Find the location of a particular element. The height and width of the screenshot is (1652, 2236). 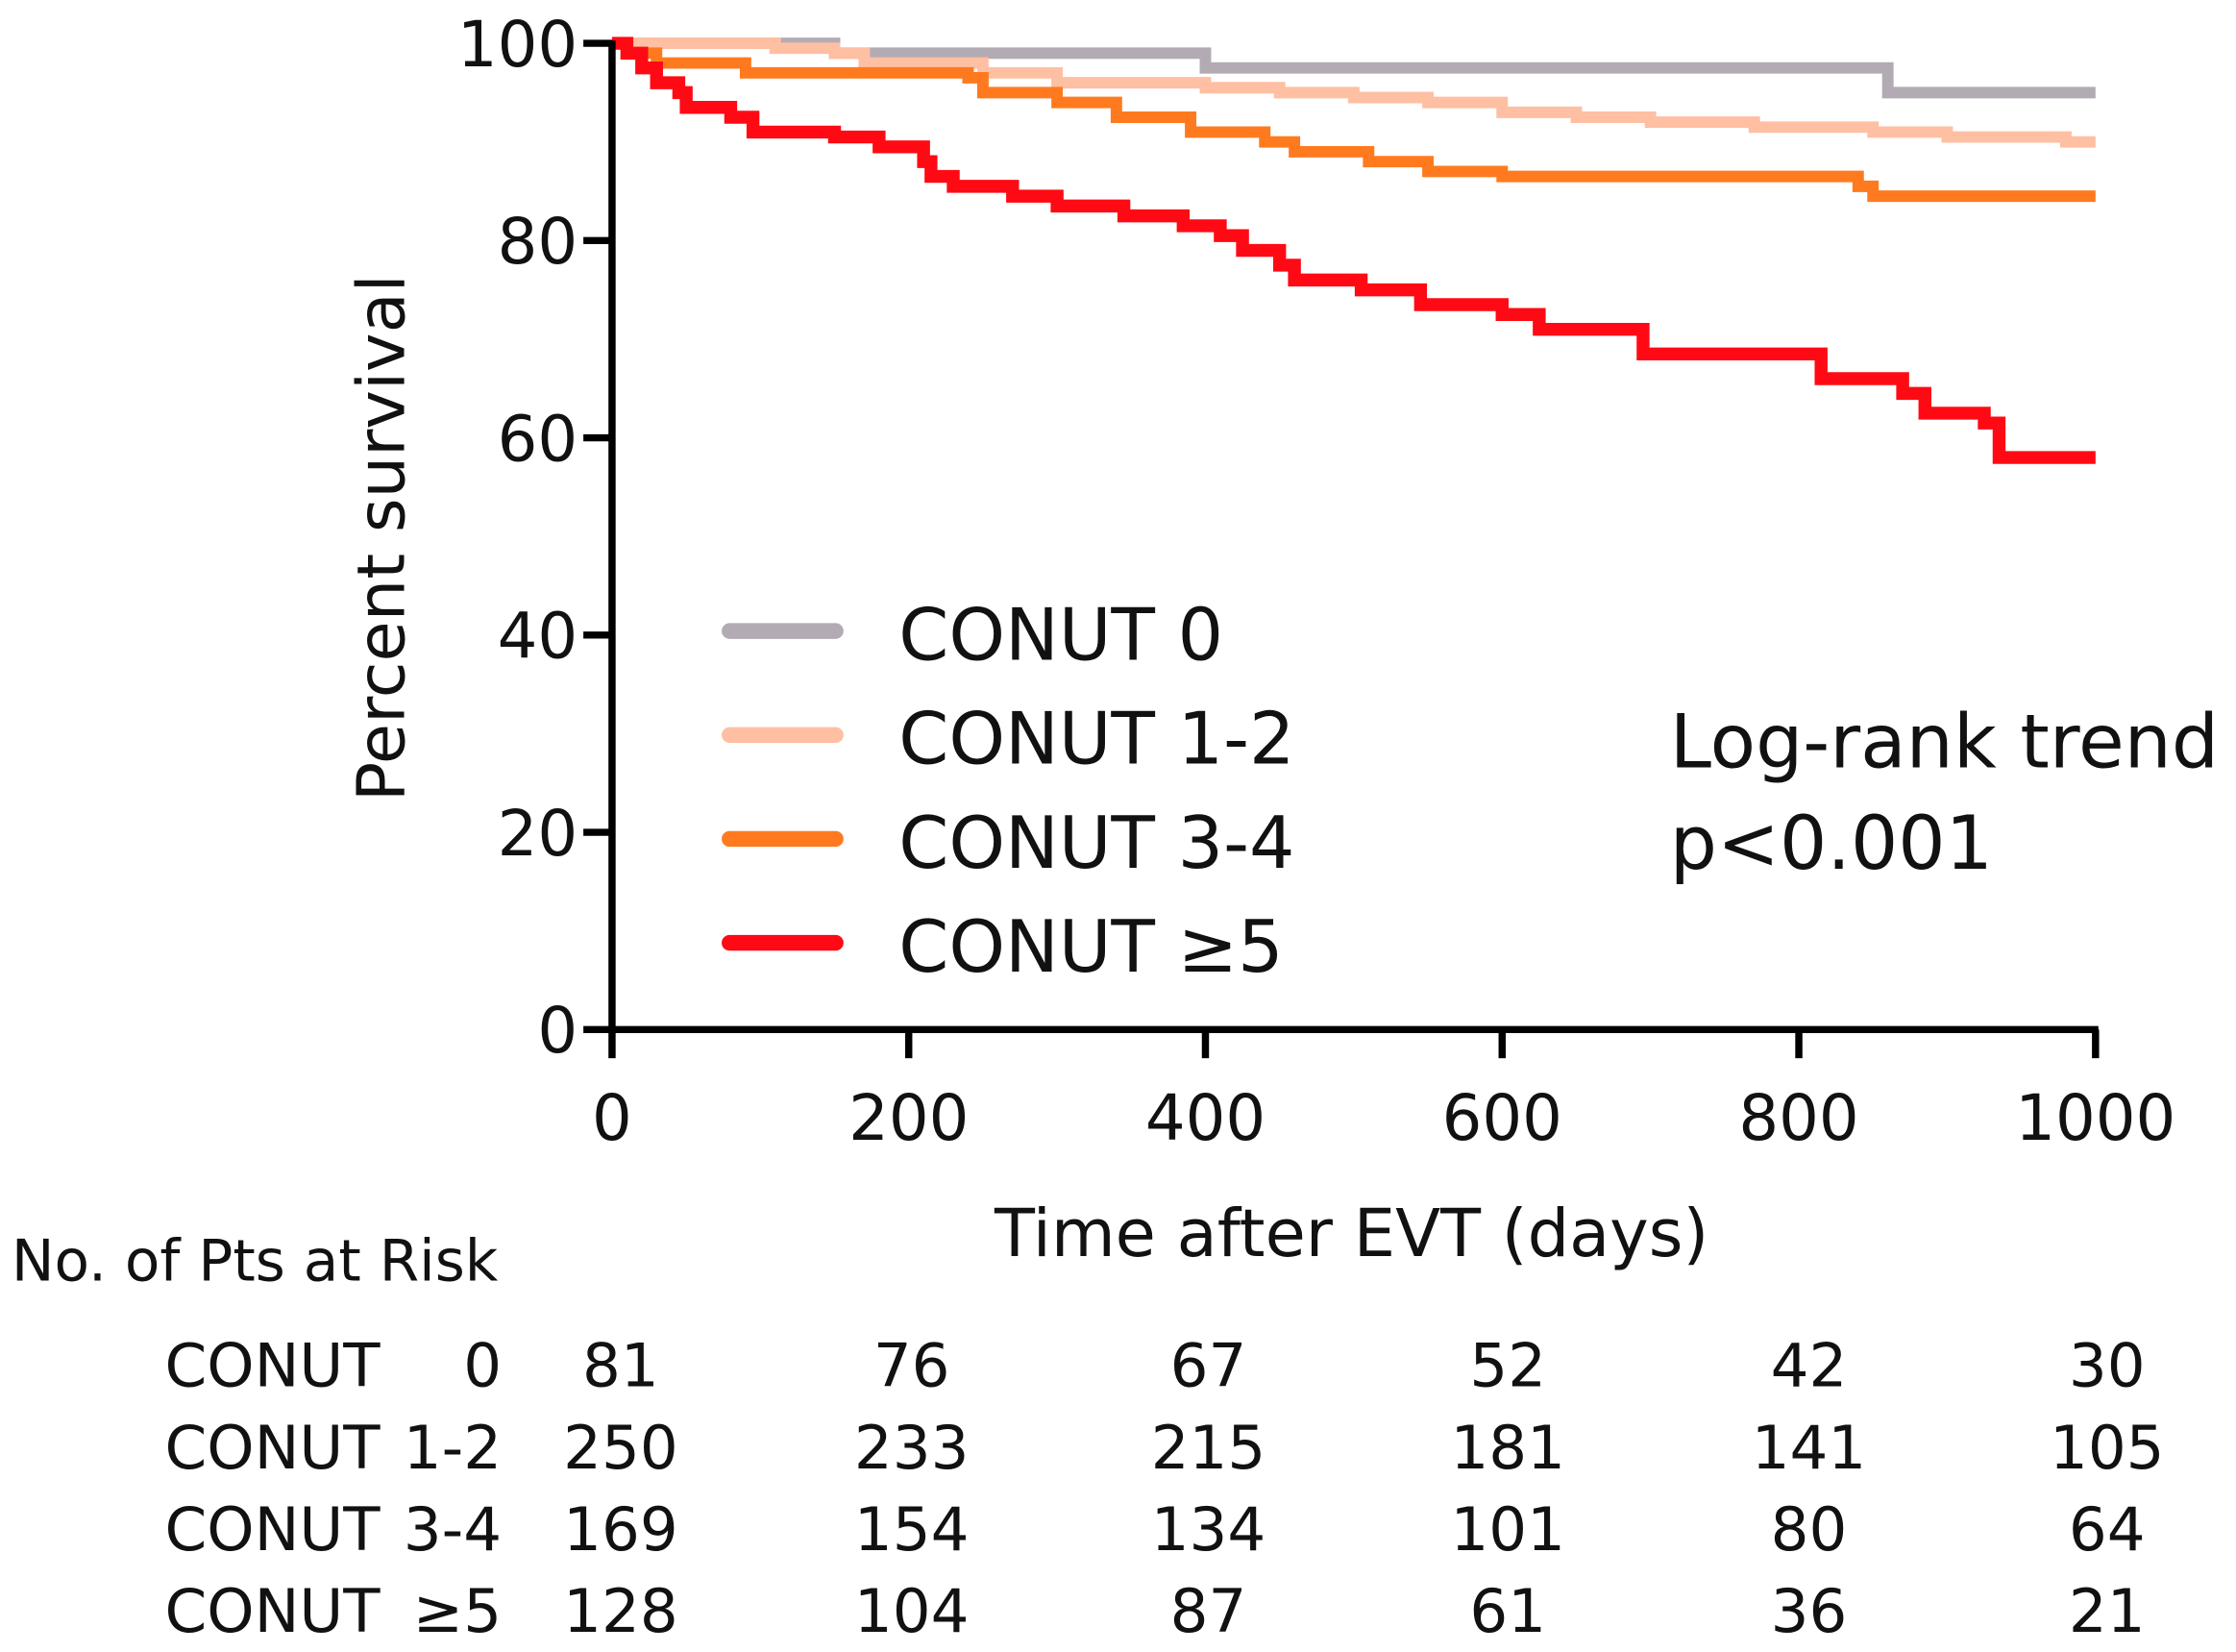

risk-value: 81 is located at coordinates (621, 1366).